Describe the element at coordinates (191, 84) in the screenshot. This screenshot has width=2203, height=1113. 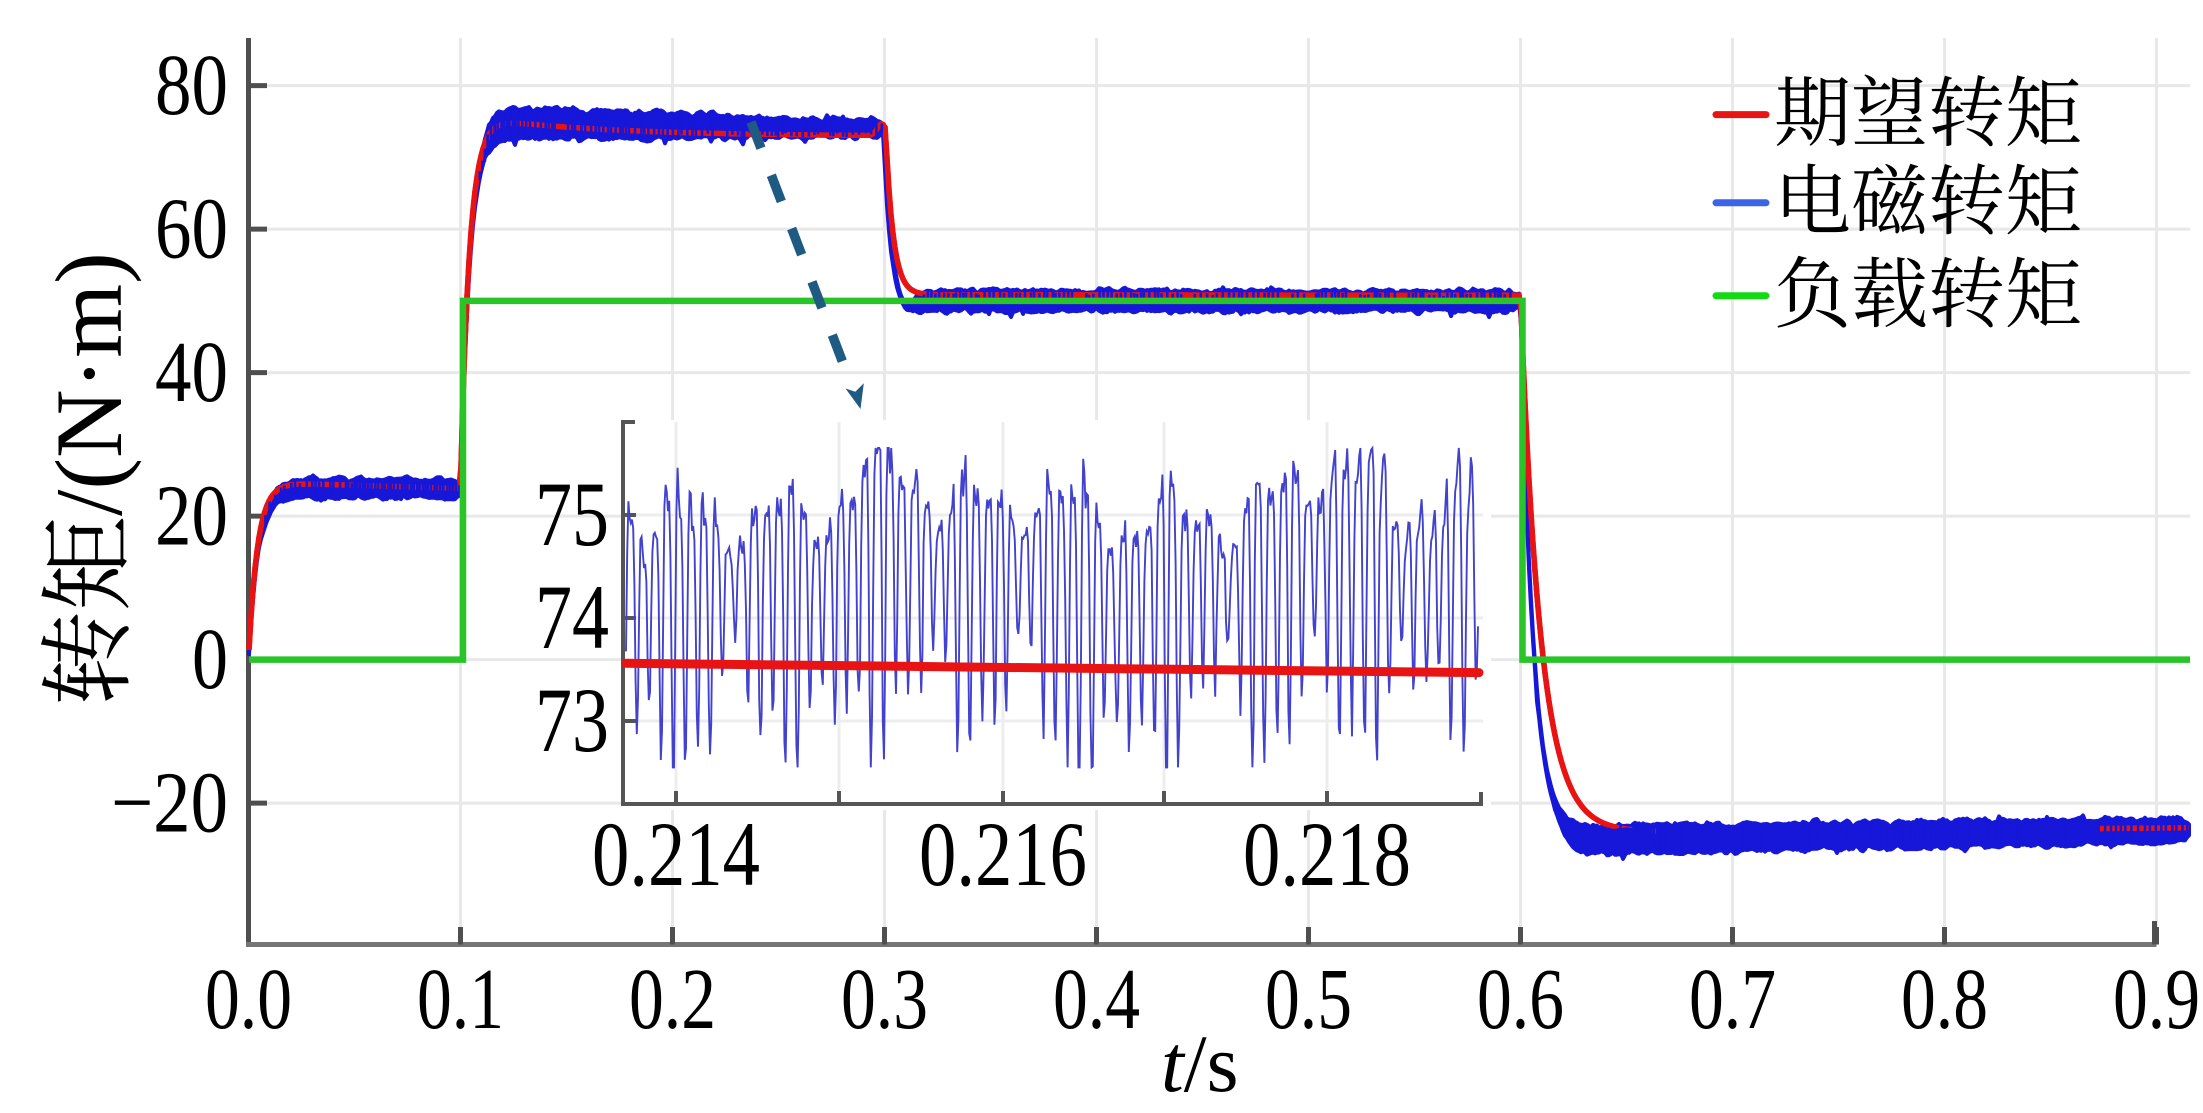
I see `svg-text: 80` at that location.